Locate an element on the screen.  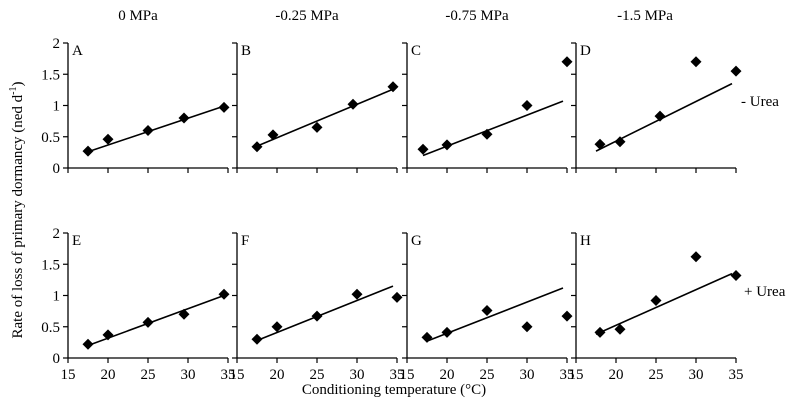
column-title-2: -0.75 MPa is located at coordinates (477, 16).